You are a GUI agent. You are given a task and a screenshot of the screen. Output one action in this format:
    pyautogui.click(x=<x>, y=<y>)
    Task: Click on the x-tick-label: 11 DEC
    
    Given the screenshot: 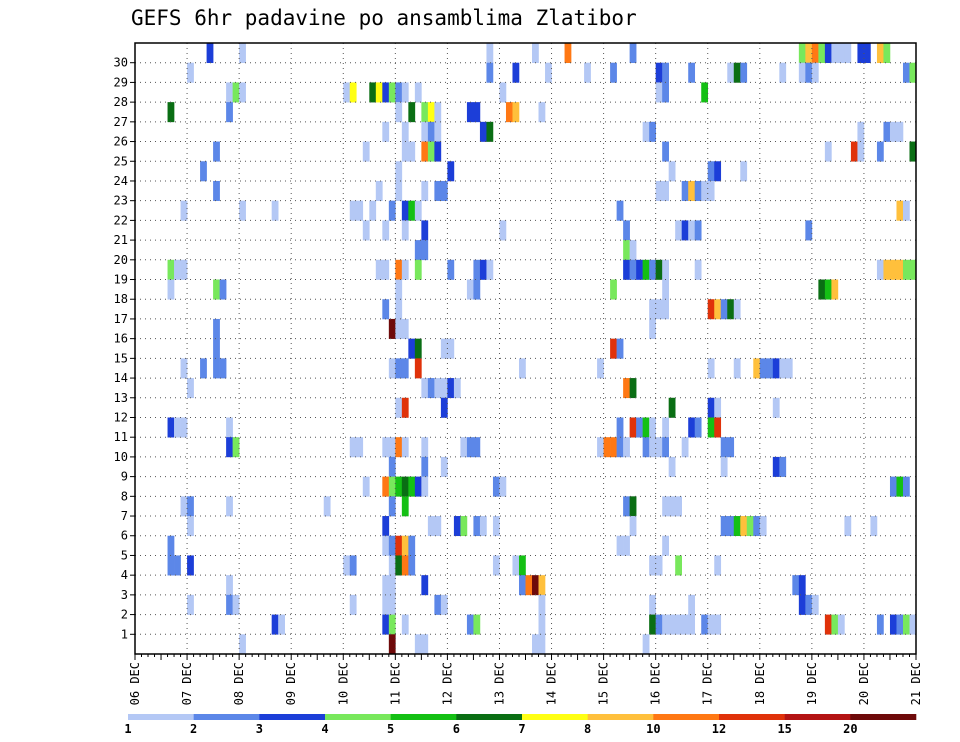 What is the action you would take?
    pyautogui.click(x=395, y=683)
    